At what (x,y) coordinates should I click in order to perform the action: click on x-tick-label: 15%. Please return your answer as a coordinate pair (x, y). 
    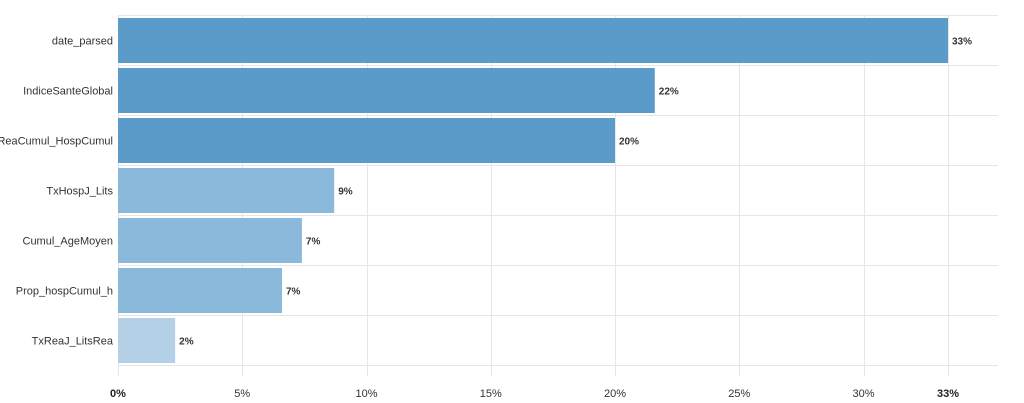
    Looking at the image, I should click on (491, 394).